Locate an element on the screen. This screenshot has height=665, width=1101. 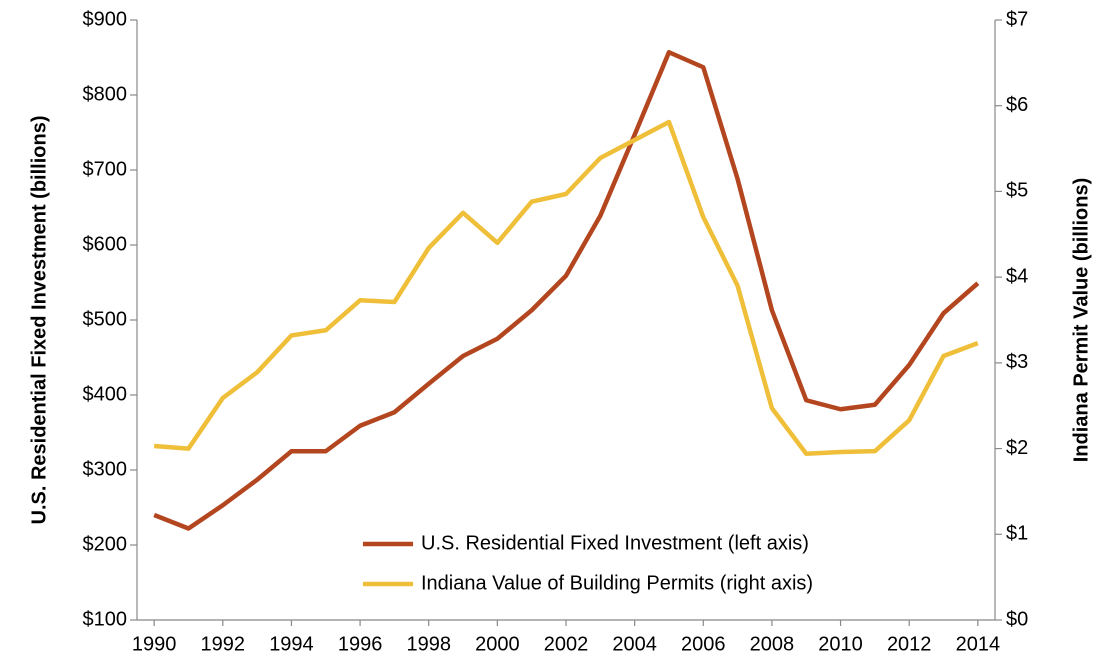
x-tick-label: 1998 is located at coordinates (428, 644).